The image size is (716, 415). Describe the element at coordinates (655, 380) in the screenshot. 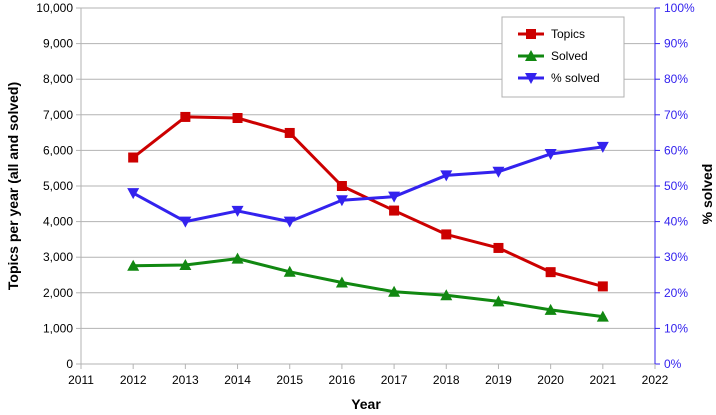

I see `x-tick-label: 2022` at that location.